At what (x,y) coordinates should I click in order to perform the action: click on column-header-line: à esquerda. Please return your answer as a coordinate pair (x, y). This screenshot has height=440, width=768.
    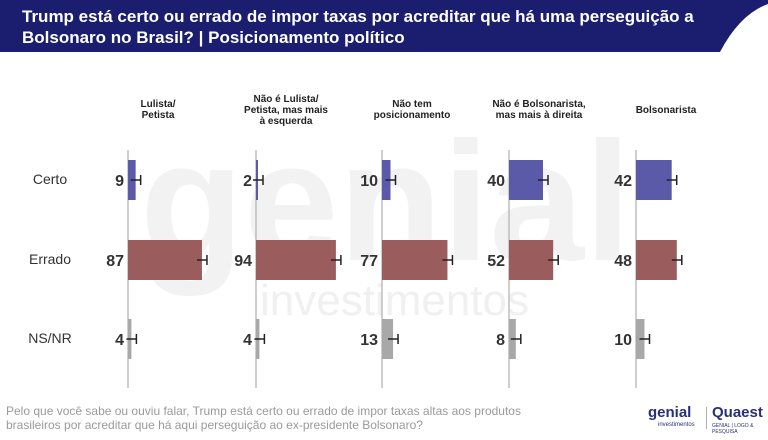
    Looking at the image, I should click on (286, 121).